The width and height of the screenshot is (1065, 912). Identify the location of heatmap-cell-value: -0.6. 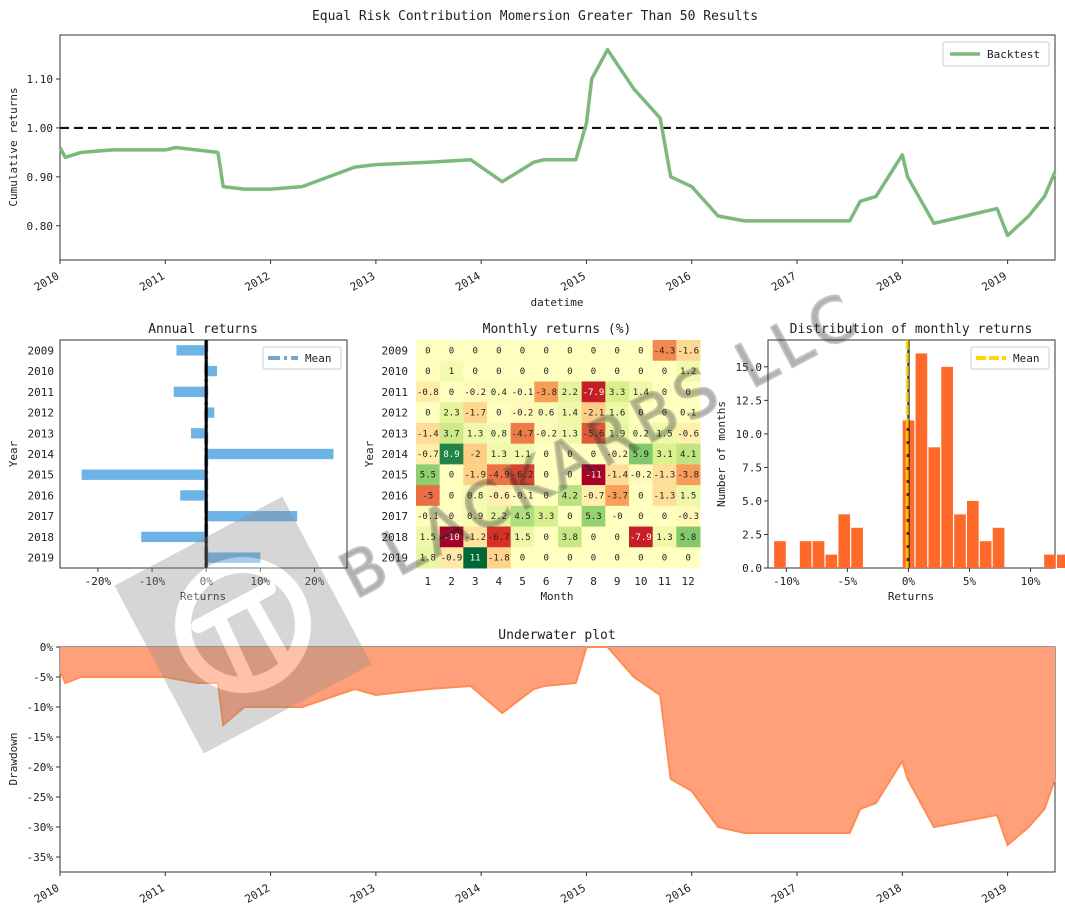
(499, 496).